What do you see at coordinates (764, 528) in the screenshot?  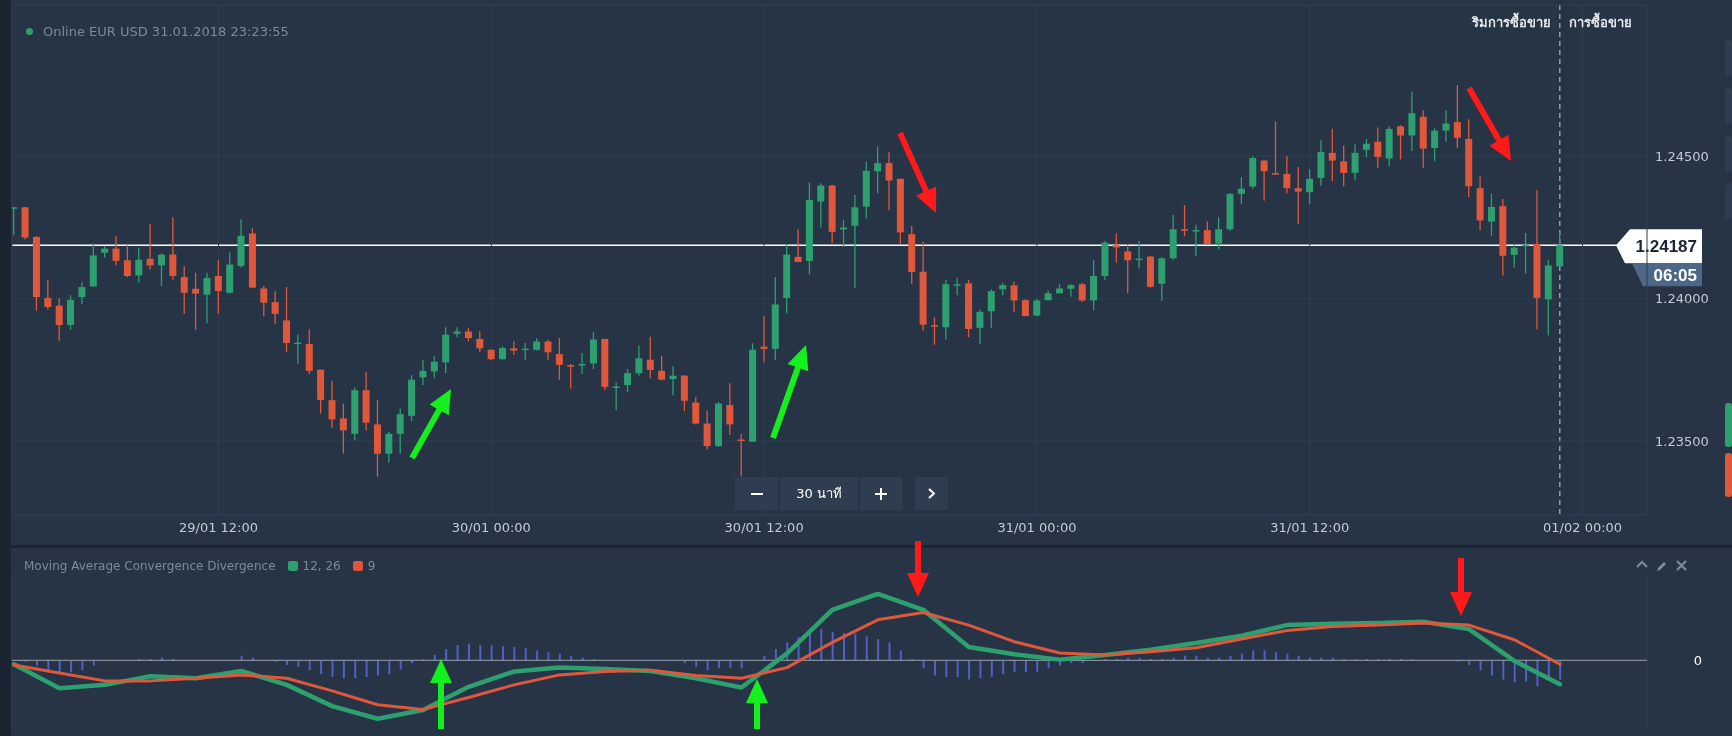 I see `x-tick-label: 30/01 12:00` at bounding box center [764, 528].